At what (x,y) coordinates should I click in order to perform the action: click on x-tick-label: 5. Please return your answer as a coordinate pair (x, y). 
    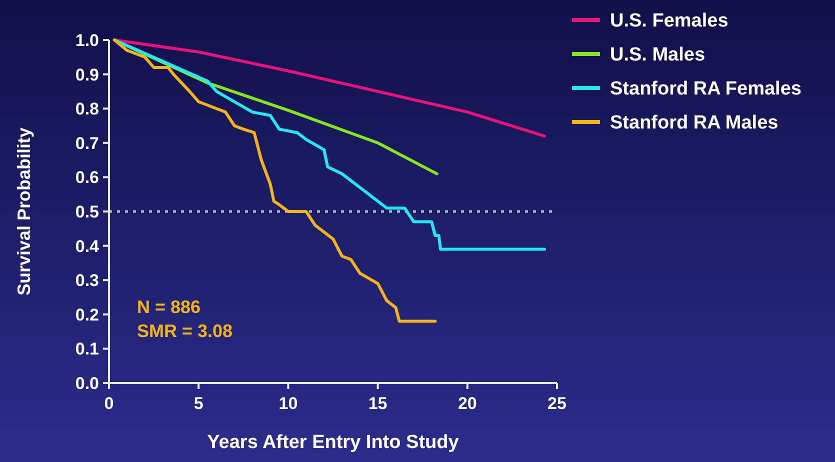
    Looking at the image, I should click on (199, 403).